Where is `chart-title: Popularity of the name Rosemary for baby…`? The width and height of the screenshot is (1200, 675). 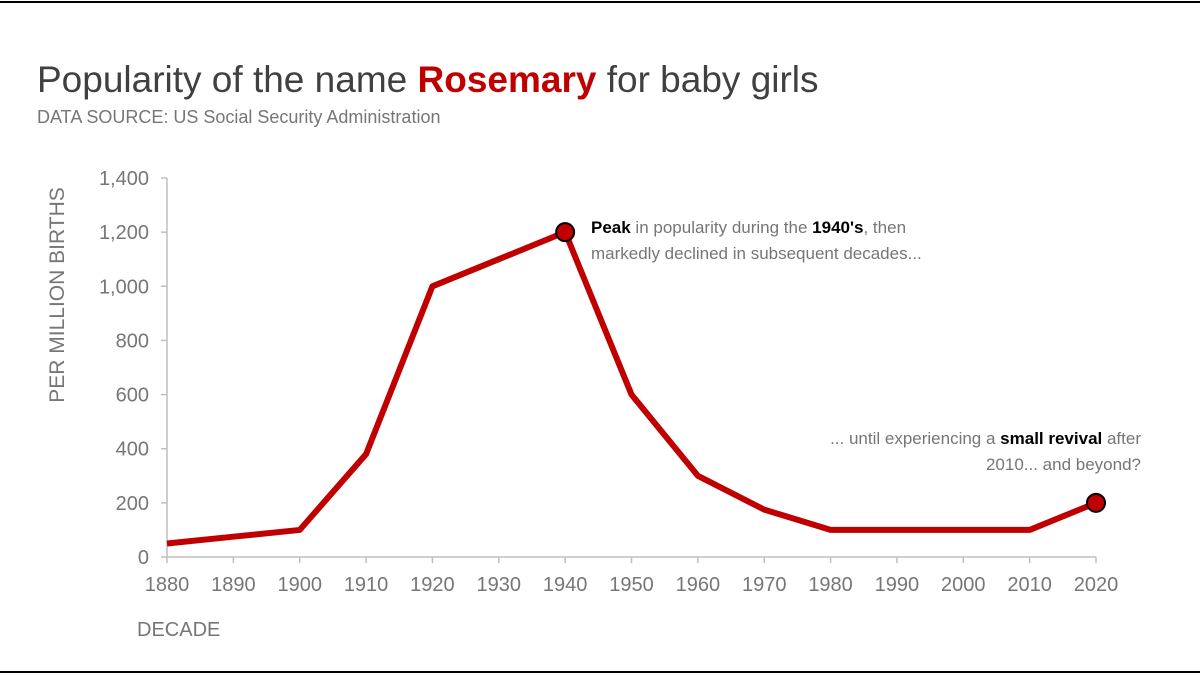
chart-title: Popularity of the name Rosemary for baby… is located at coordinates (428, 79).